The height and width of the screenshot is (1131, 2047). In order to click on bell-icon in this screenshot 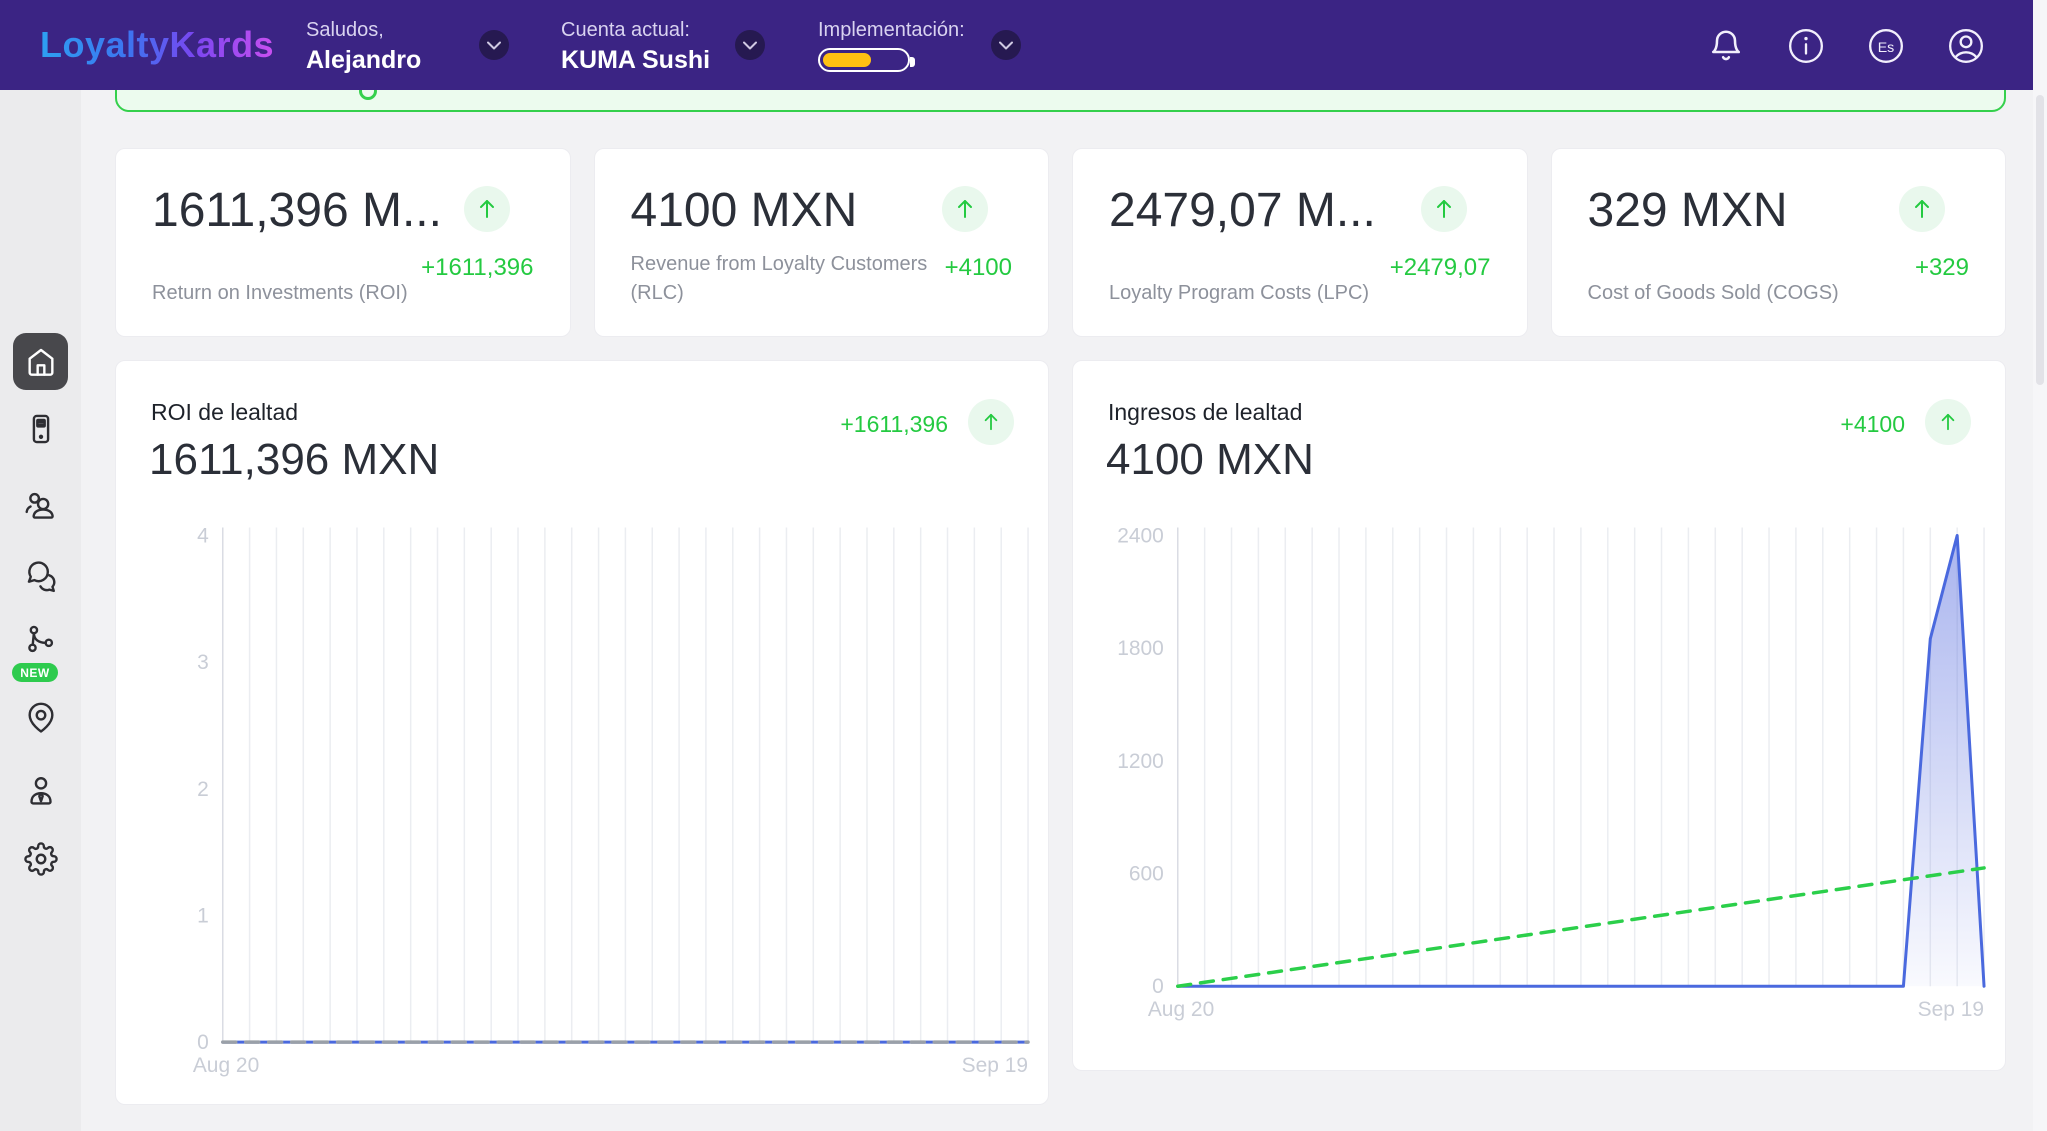, I will do `click(1726, 45)`.